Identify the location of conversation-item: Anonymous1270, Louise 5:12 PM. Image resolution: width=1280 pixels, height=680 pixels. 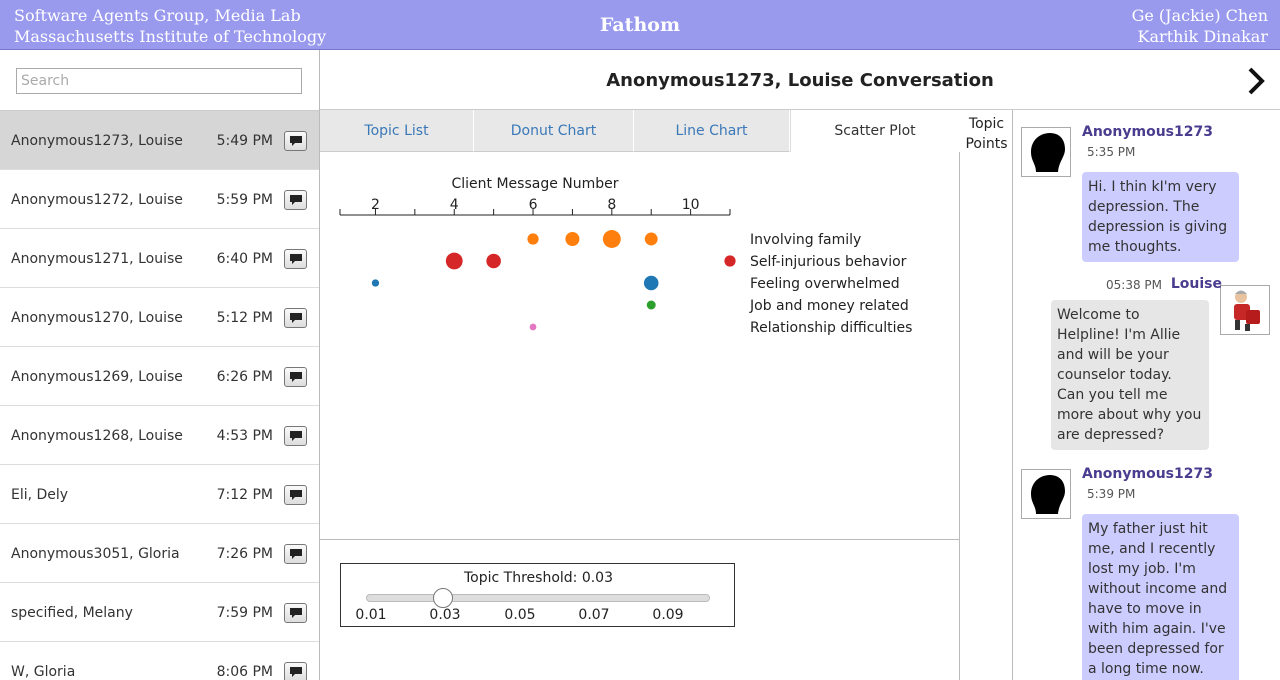
(159, 317).